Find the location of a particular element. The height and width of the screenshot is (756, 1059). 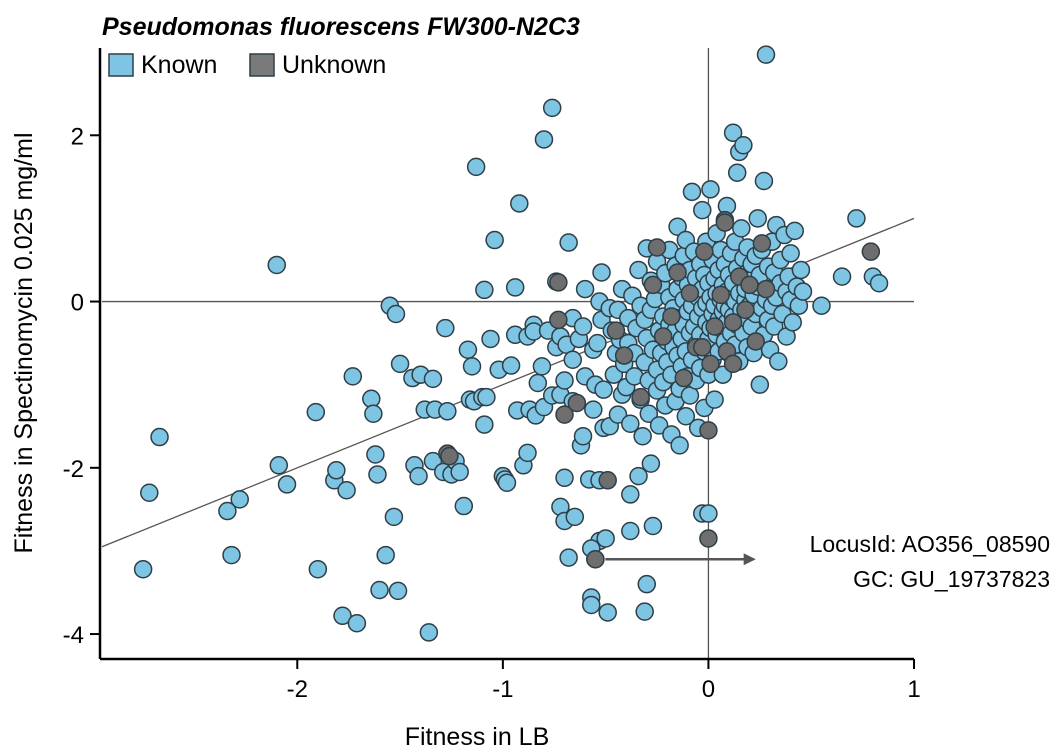

chart-title: Pseudomonas fluorescens FW300-N2C3 is located at coordinates (341, 27).